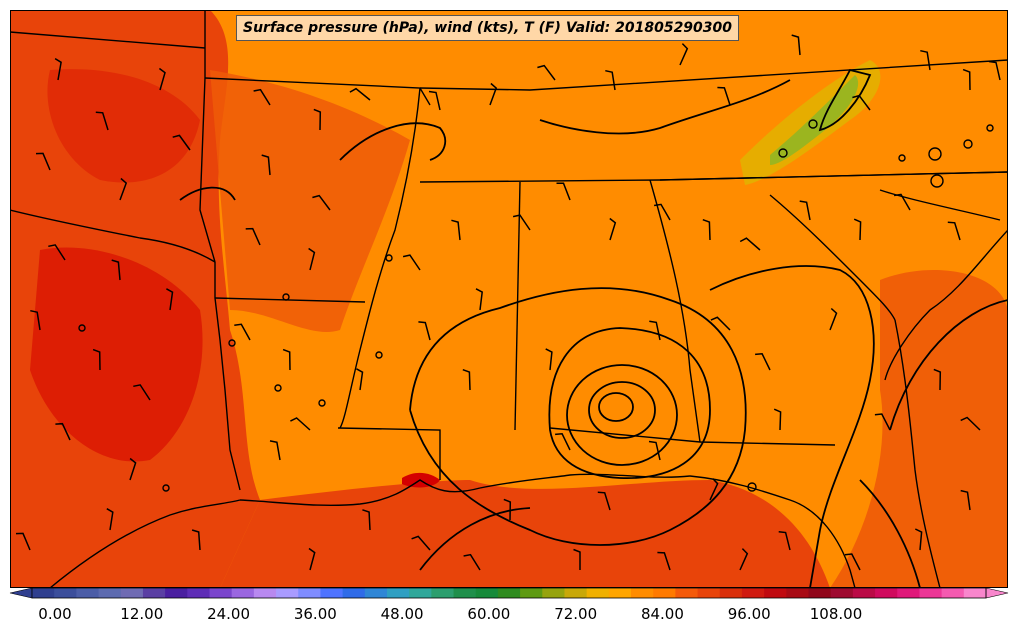 This screenshot has width=1018, height=633. What do you see at coordinates (917, 453) in the screenshot?
I see `coastline-florida-east` at bounding box center [917, 453].